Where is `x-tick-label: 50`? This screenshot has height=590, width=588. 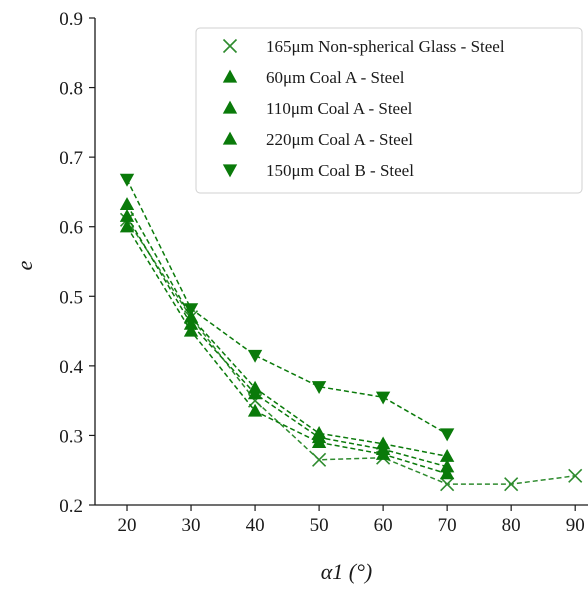 x-tick-label: 50 is located at coordinates (319, 525).